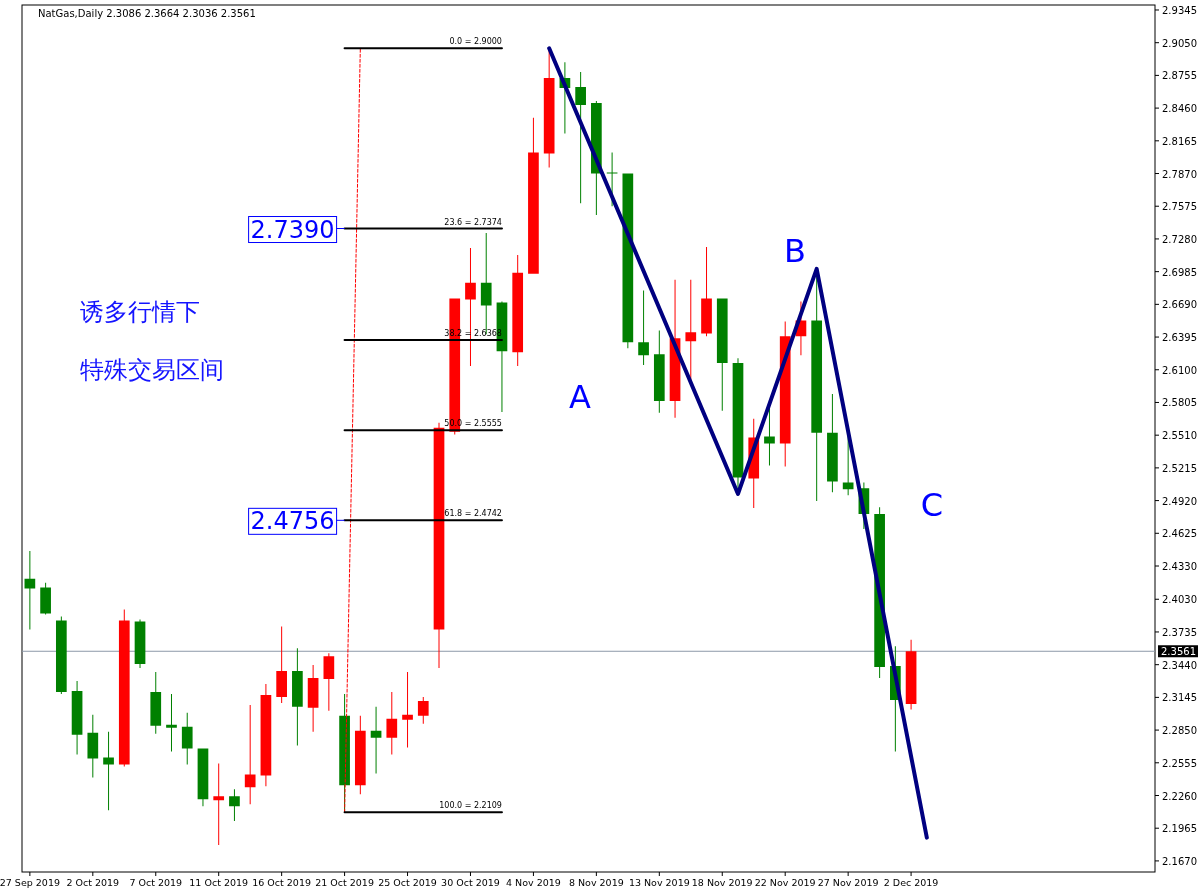 The width and height of the screenshot is (1198, 894). Describe the element at coordinates (1179, 338) in the screenshot. I see `y-tick-label: 2.6395` at that location.